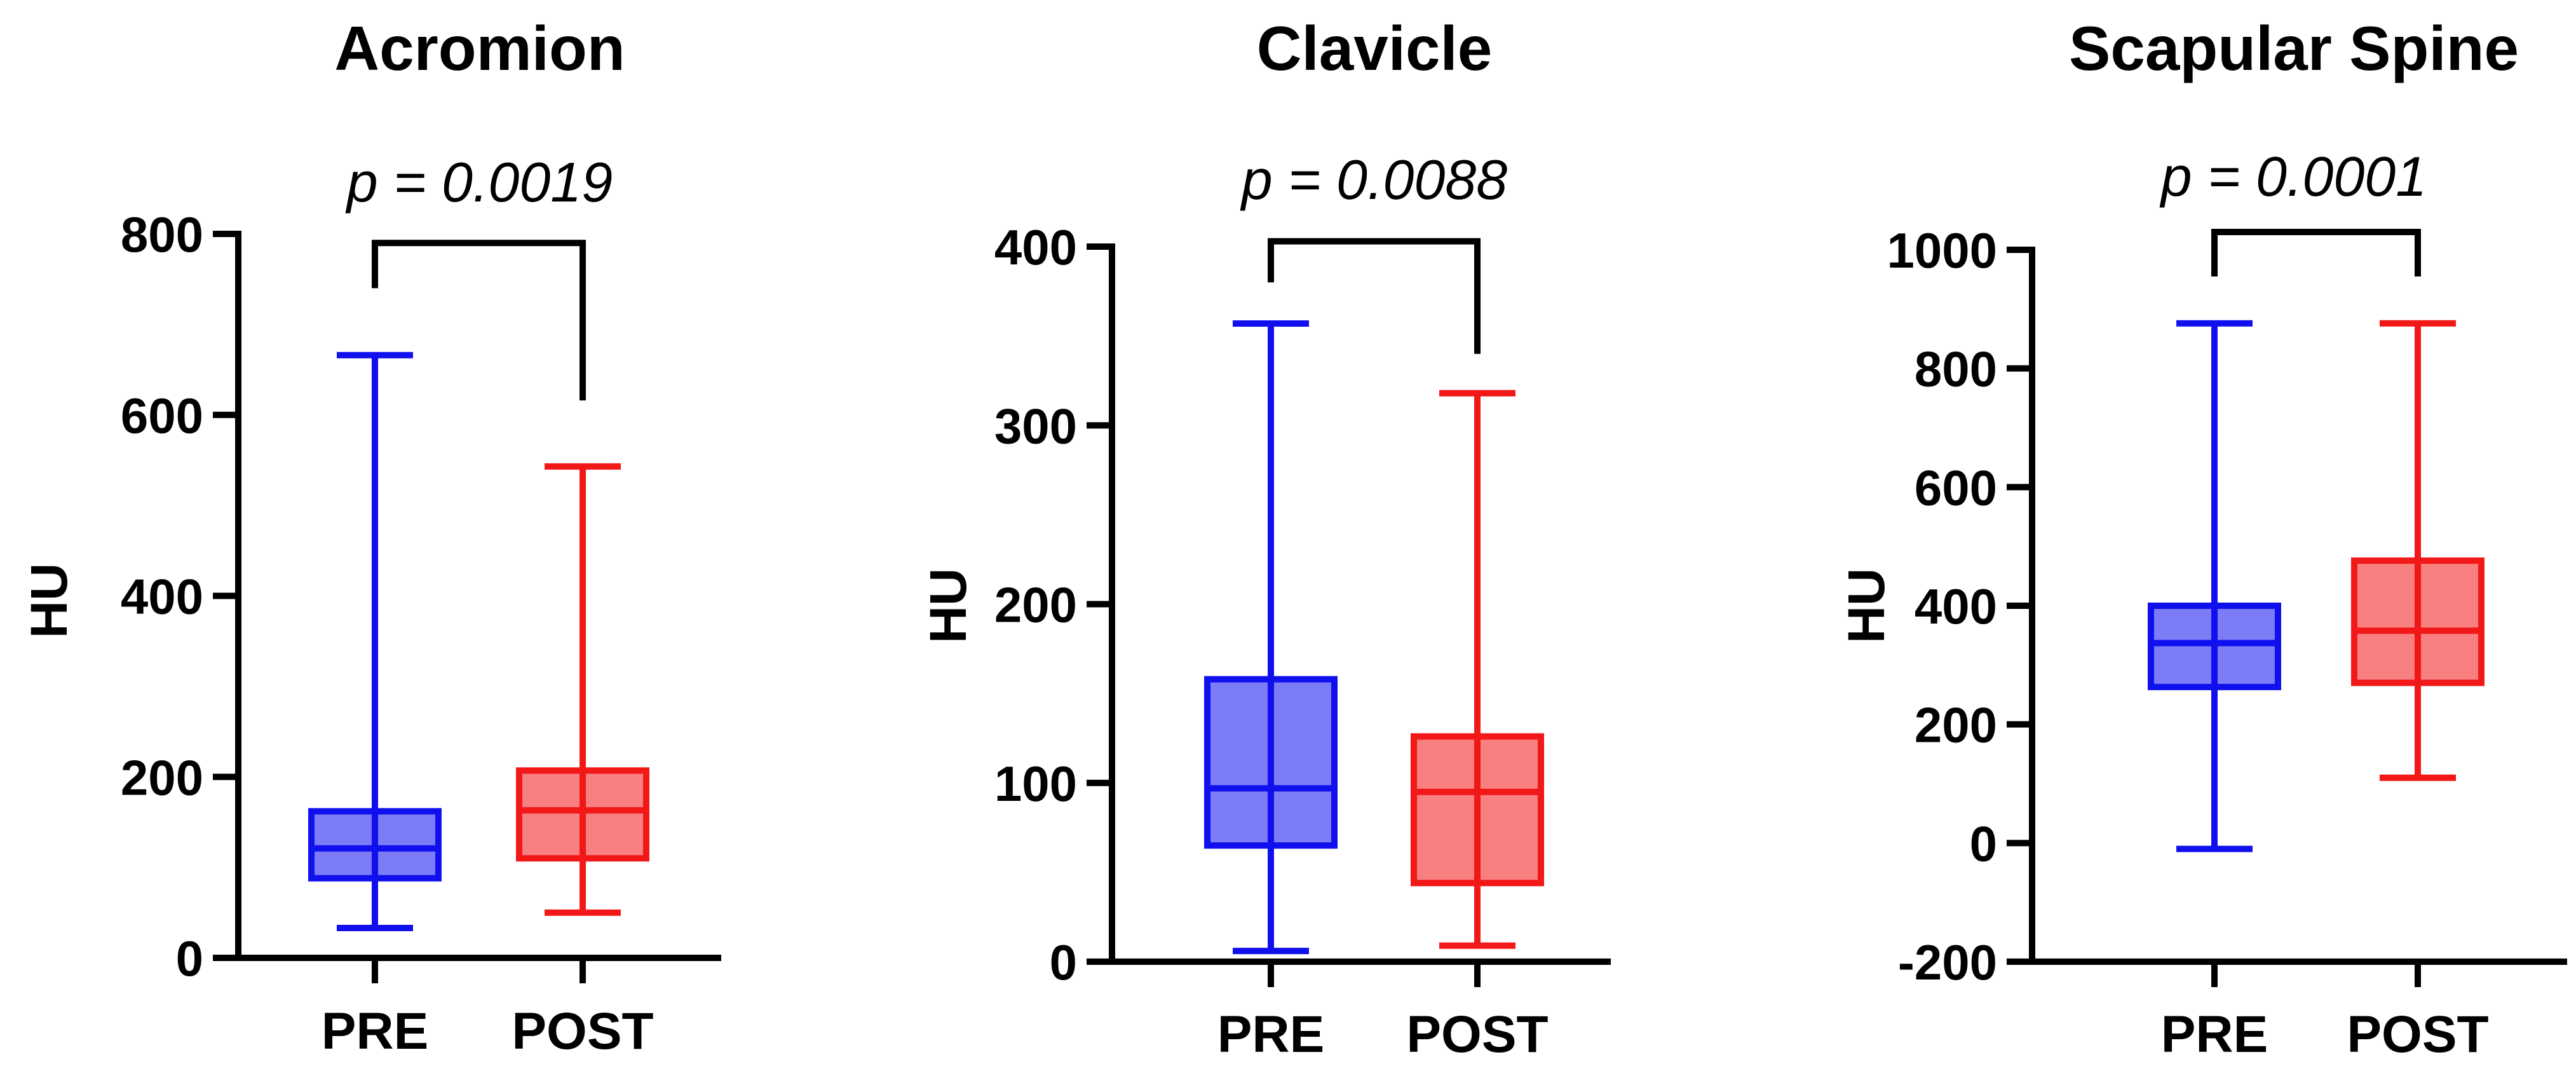 The width and height of the screenshot is (2576, 1085). I want to click on y-axis-ticks: 0 100 200 300 400, so click(1237, 604).